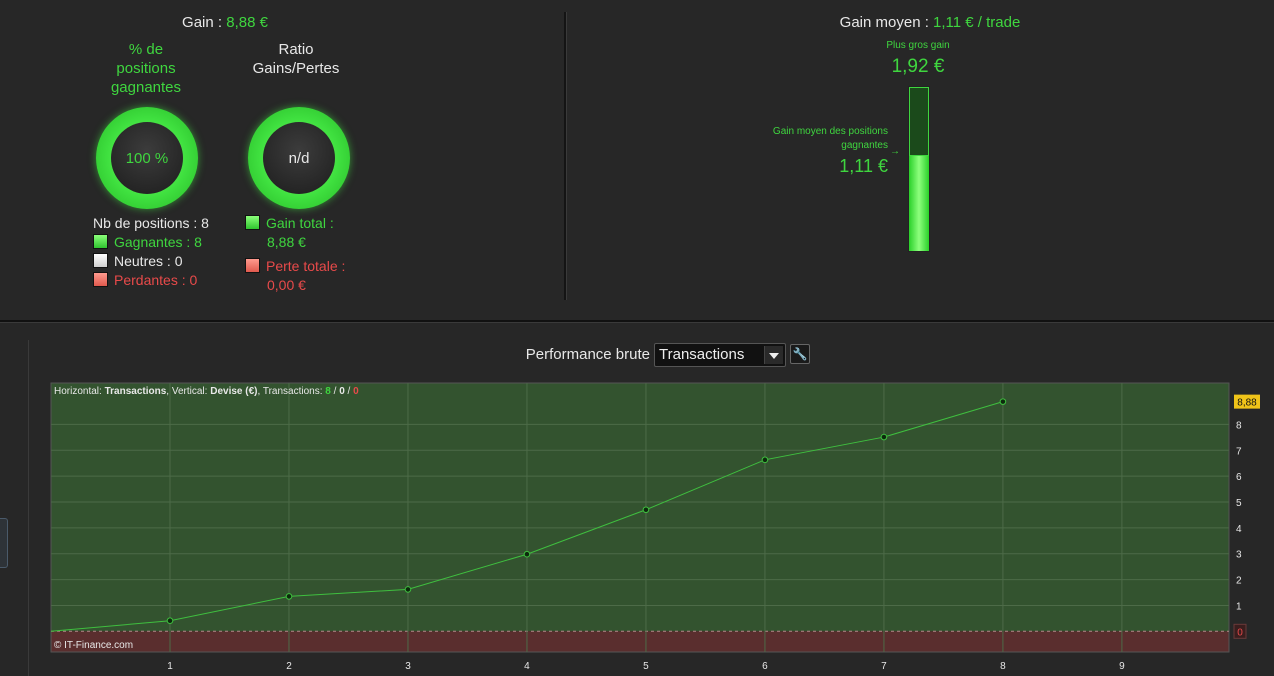 This screenshot has width=1274, height=676. I want to click on legend-neutres: Neutres : 0, so click(151, 261).